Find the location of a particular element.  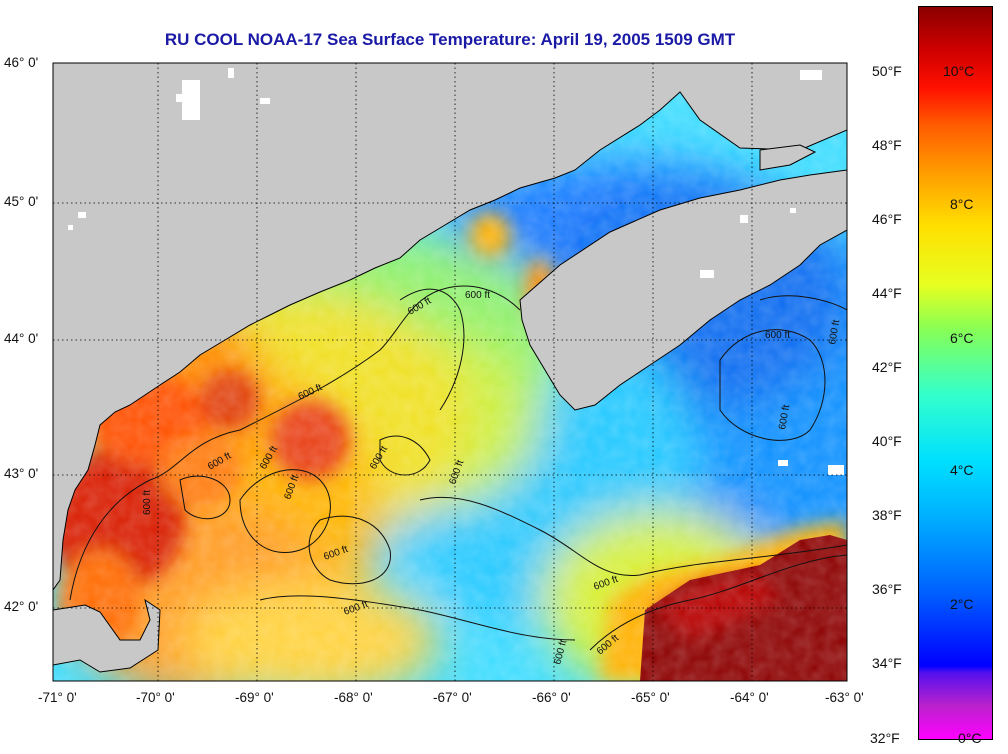

temperature-colorbar is located at coordinates (955, 373).